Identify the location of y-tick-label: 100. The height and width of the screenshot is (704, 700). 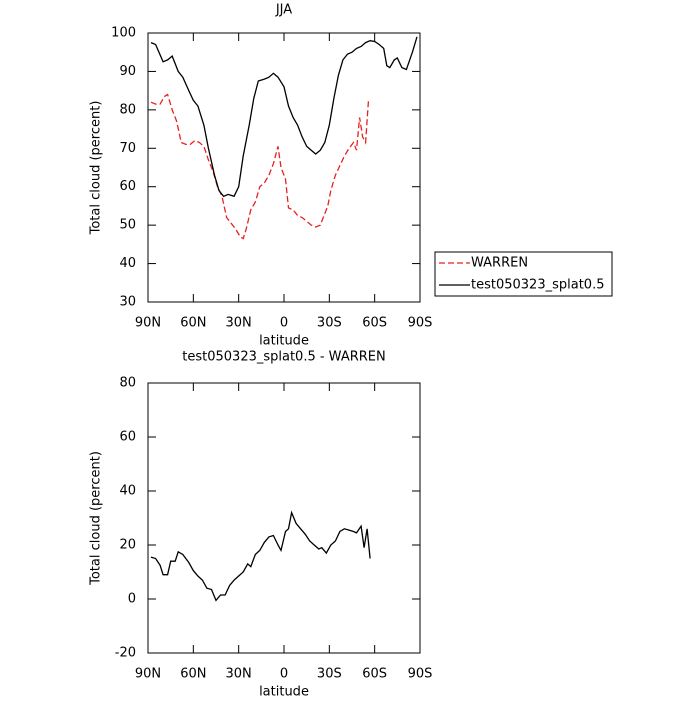
(123, 33).